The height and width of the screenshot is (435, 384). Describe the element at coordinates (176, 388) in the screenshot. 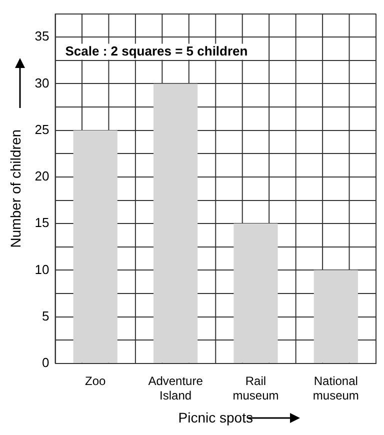

I see `x-tick-label: Adventure Island` at that location.